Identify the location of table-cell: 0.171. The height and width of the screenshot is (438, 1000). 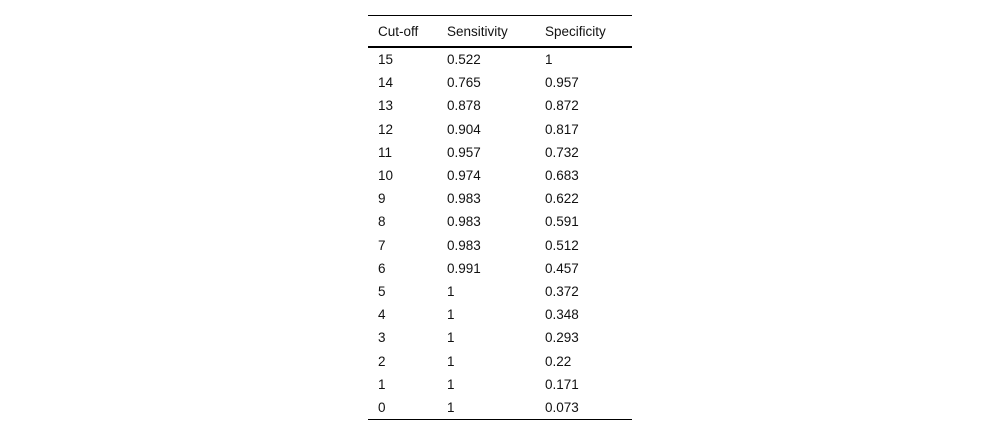
(562, 384).